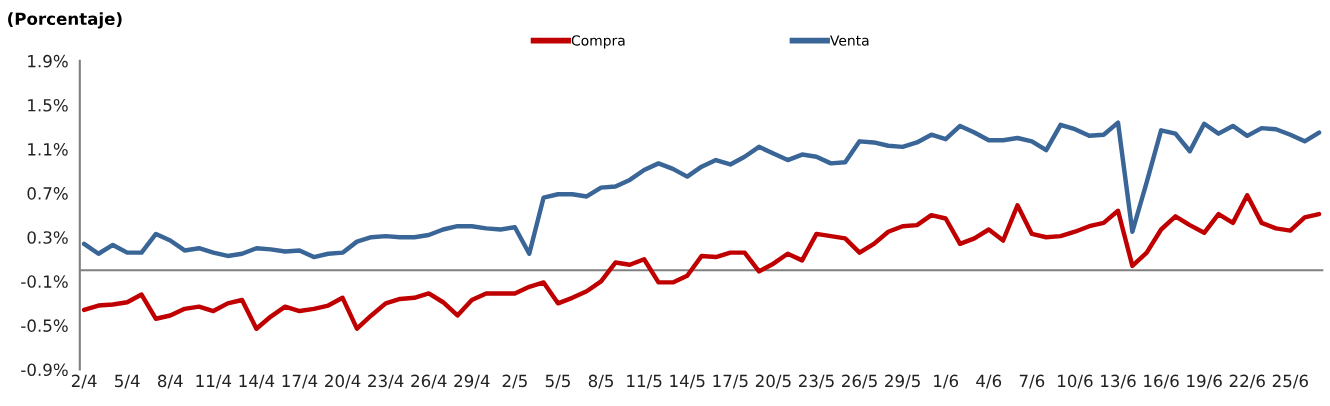 This screenshot has height=406, width=1330. What do you see at coordinates (859, 381) in the screenshot?
I see `x-tick-label: 26/5` at bounding box center [859, 381].